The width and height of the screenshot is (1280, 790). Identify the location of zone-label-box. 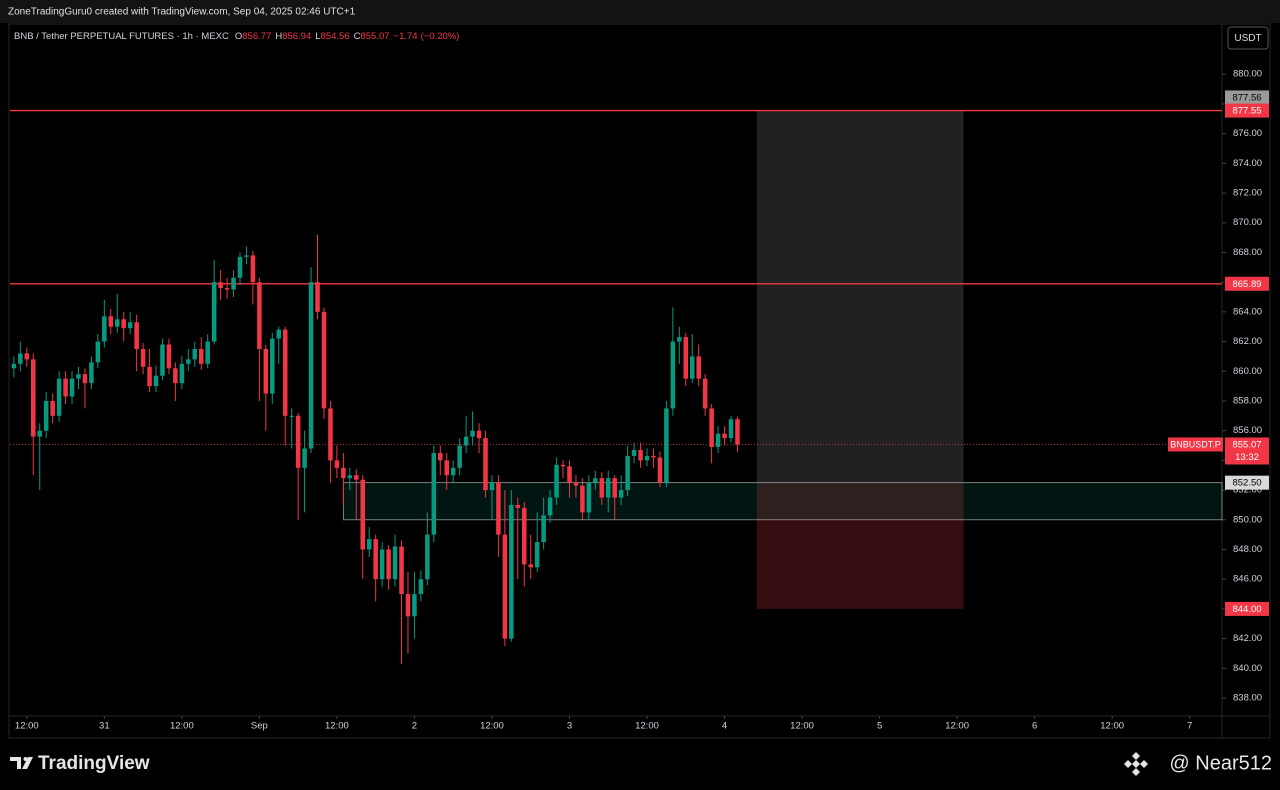
(1247, 482).